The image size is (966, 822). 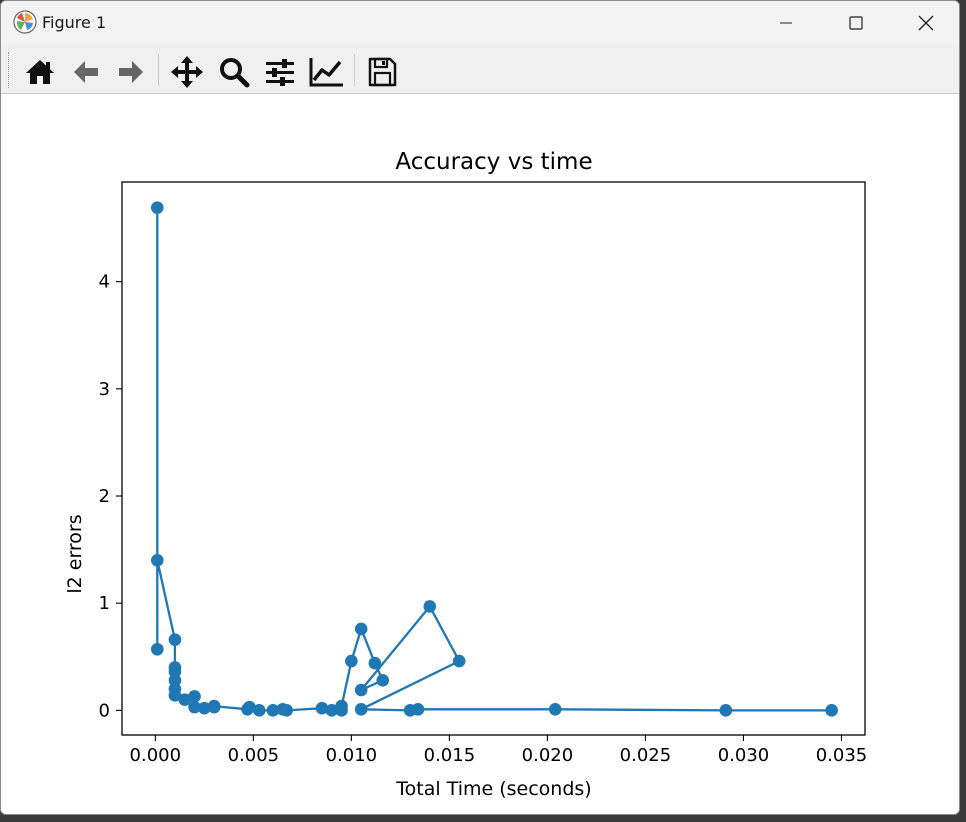 What do you see at coordinates (352, 755) in the screenshot?
I see `x-tick-label: 0.010` at bounding box center [352, 755].